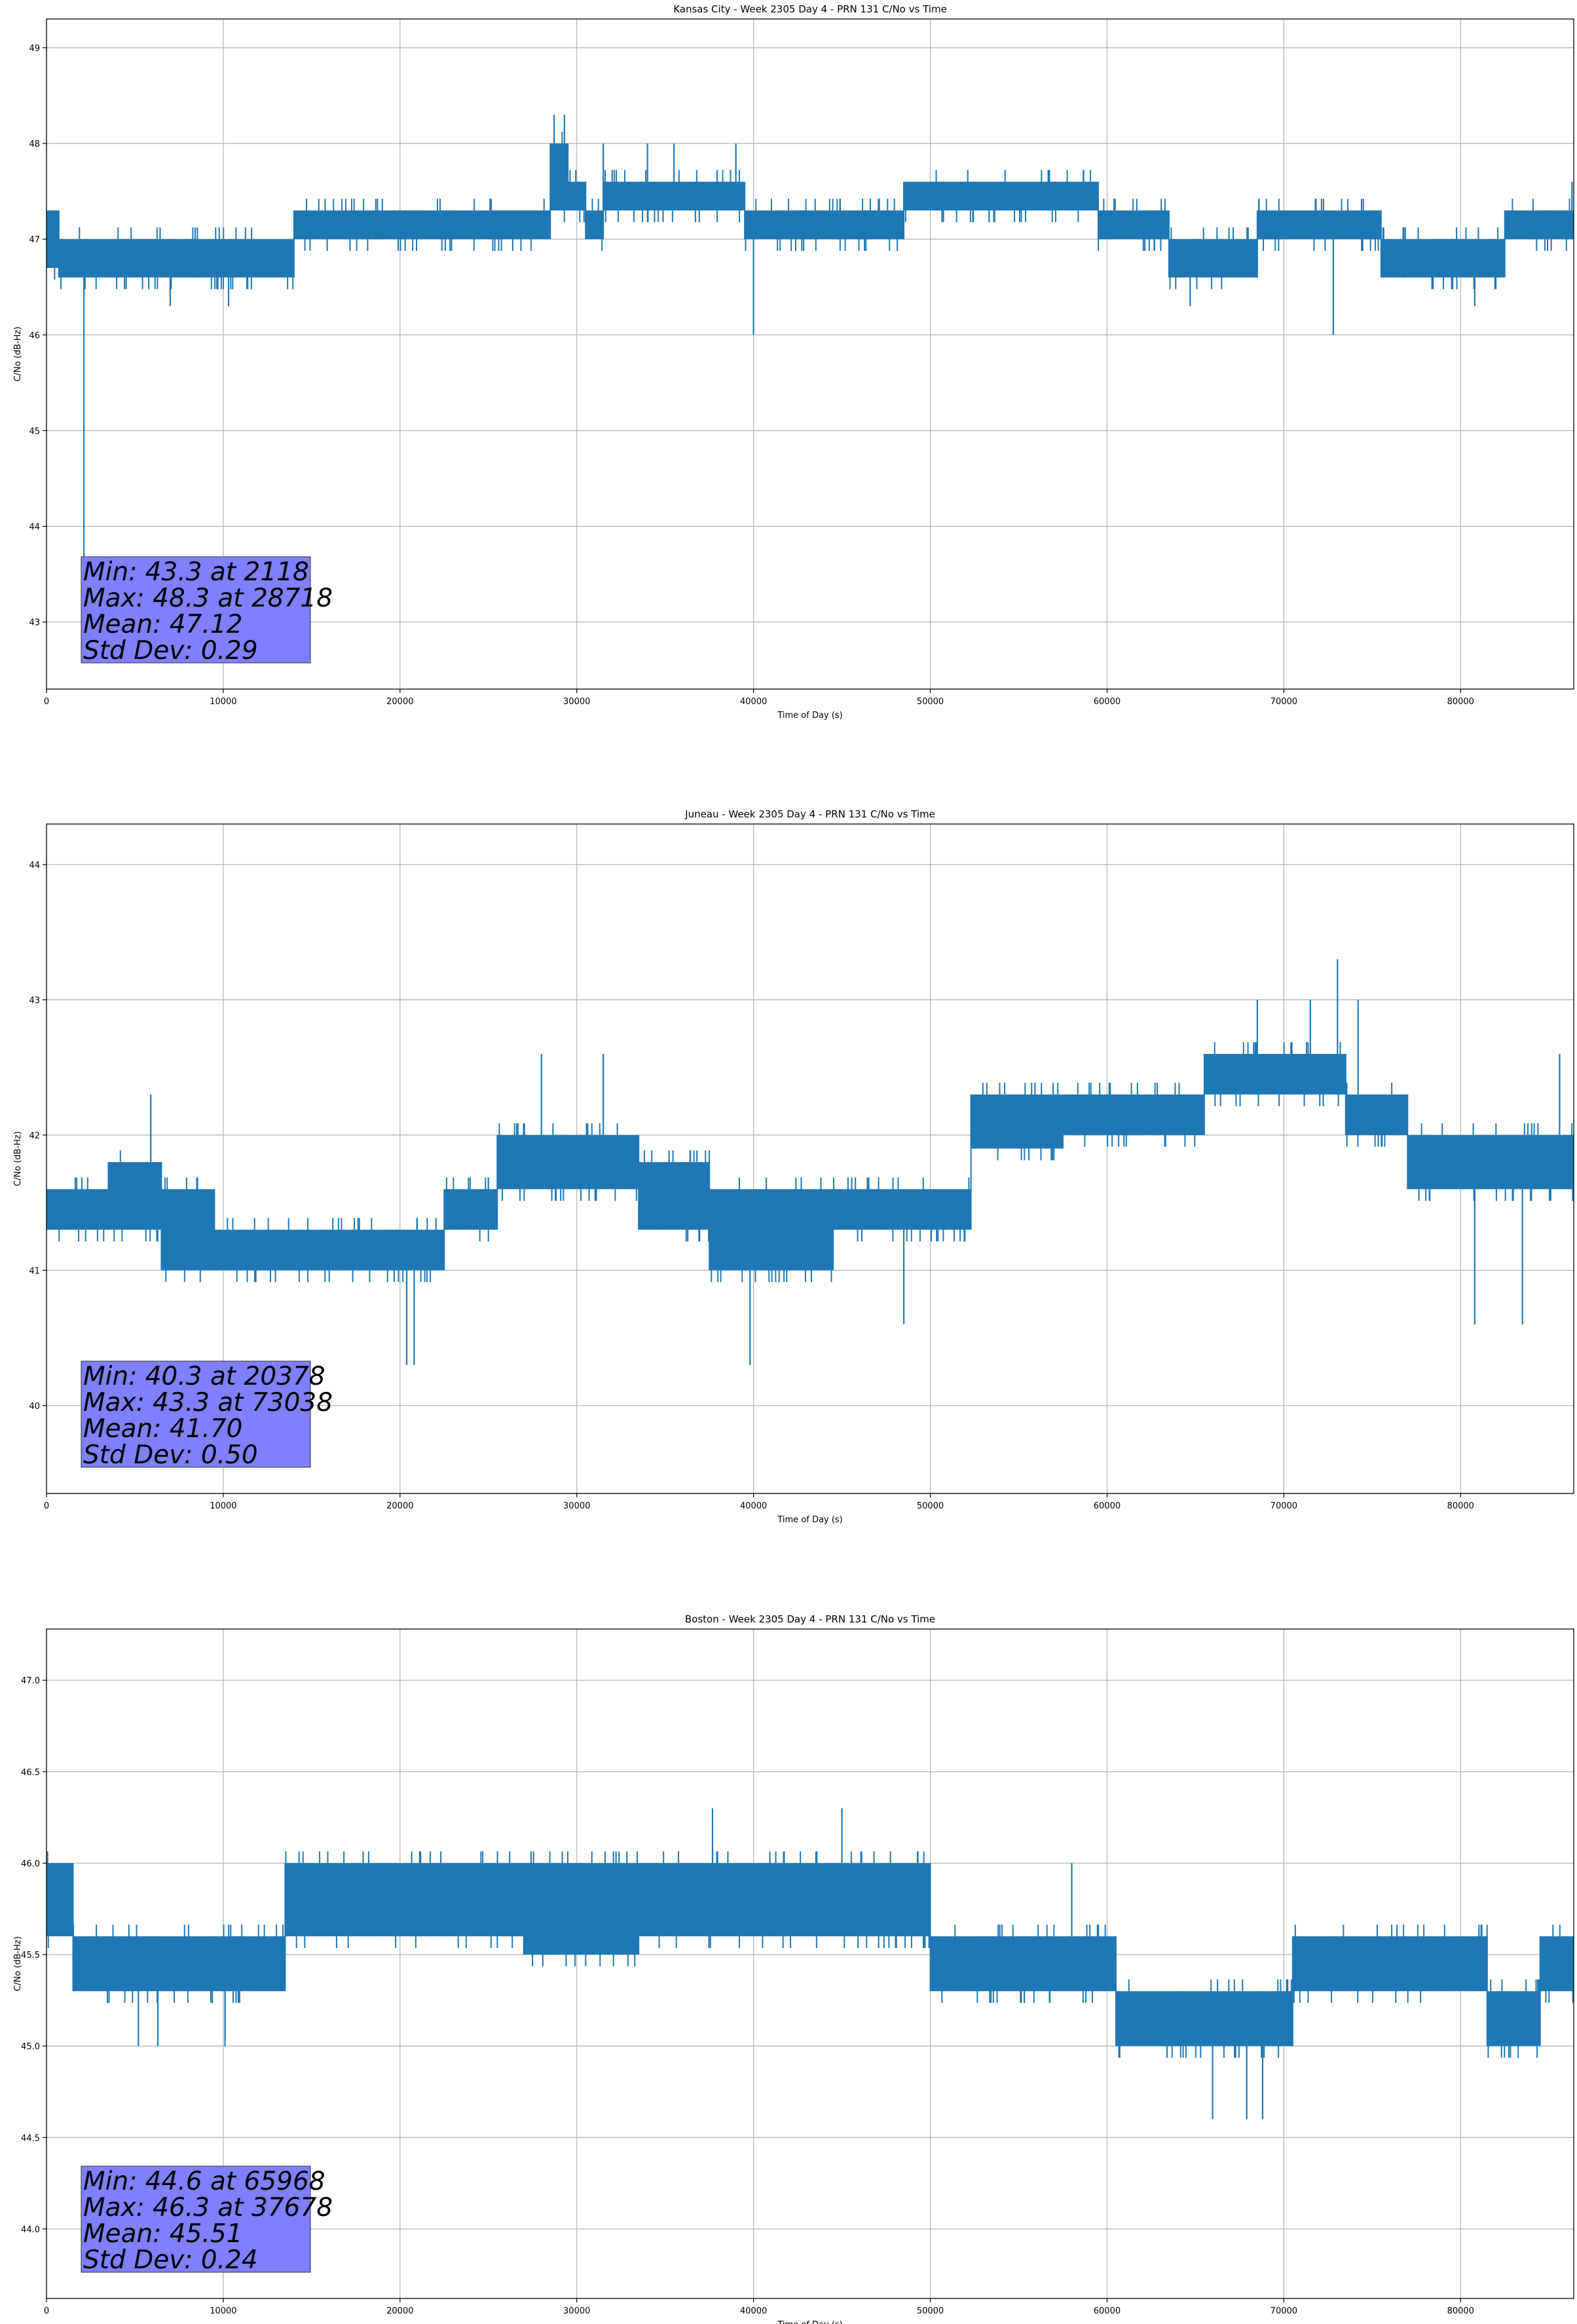 This screenshot has width=1577, height=2324. I want to click on plot-area, so click(810, 1964).